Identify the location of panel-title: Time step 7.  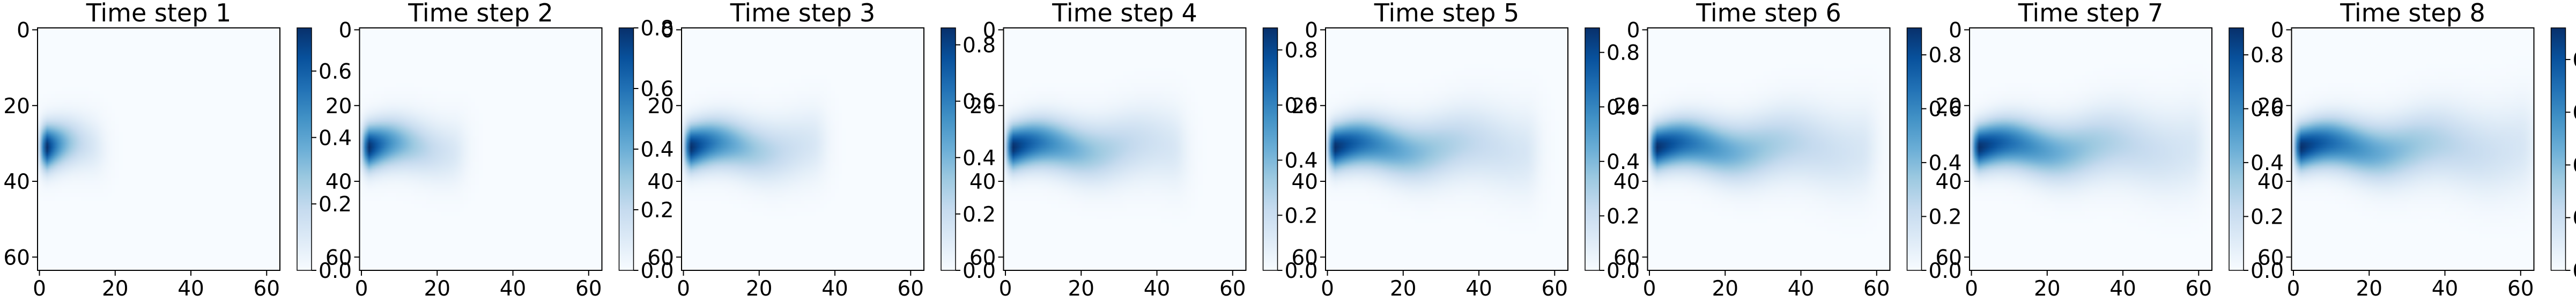
(2091, 14).